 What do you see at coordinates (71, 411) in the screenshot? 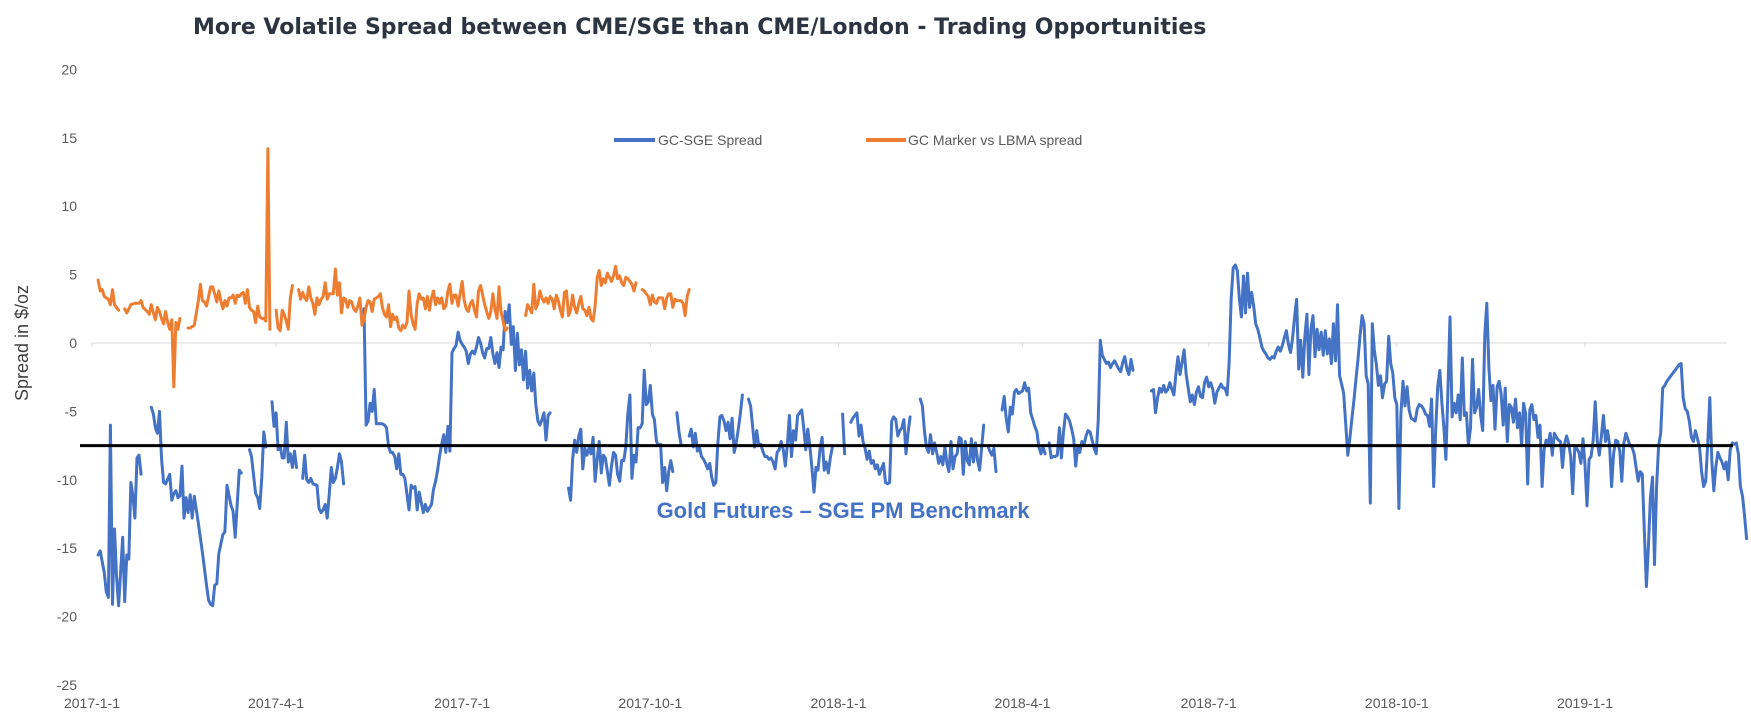
I see `y-tick-label: -5` at bounding box center [71, 411].